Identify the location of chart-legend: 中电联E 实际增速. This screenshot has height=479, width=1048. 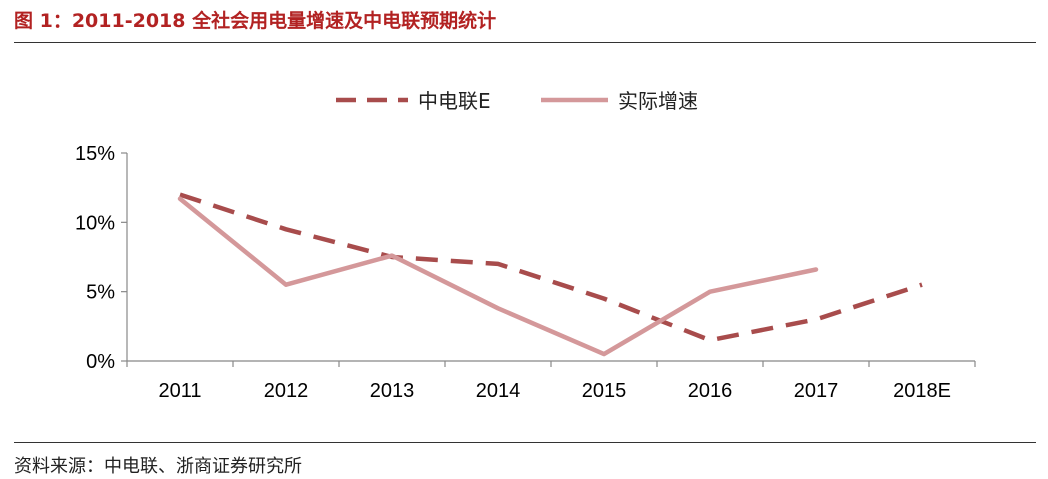
(517, 101).